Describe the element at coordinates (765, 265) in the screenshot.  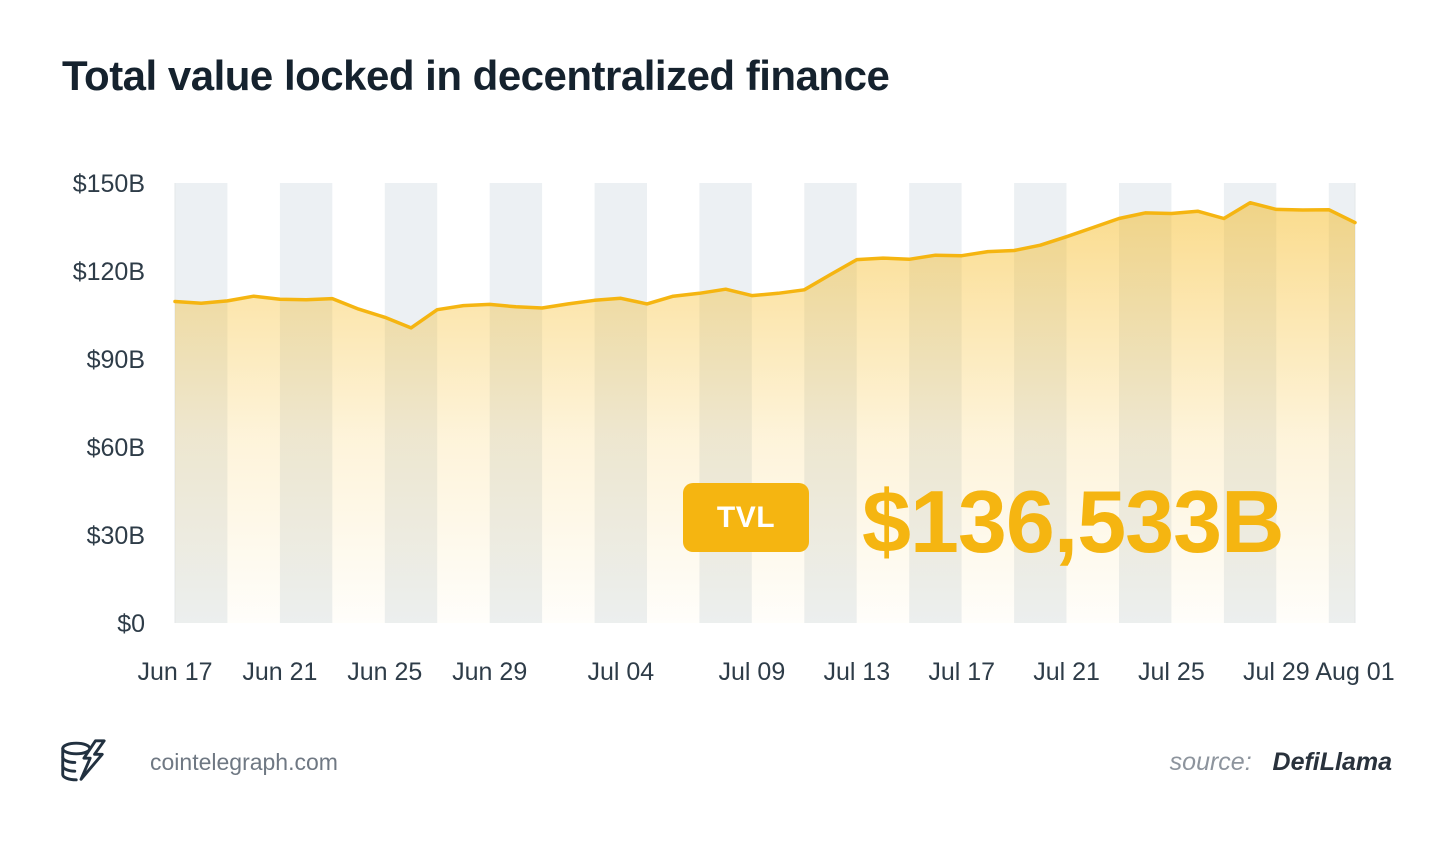
I see `tvl-line` at that location.